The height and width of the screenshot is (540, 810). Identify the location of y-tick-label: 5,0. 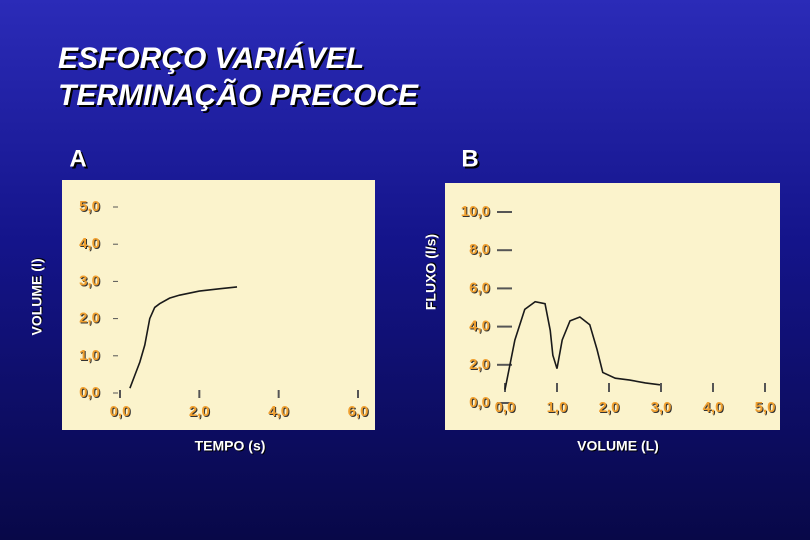
(89, 206).